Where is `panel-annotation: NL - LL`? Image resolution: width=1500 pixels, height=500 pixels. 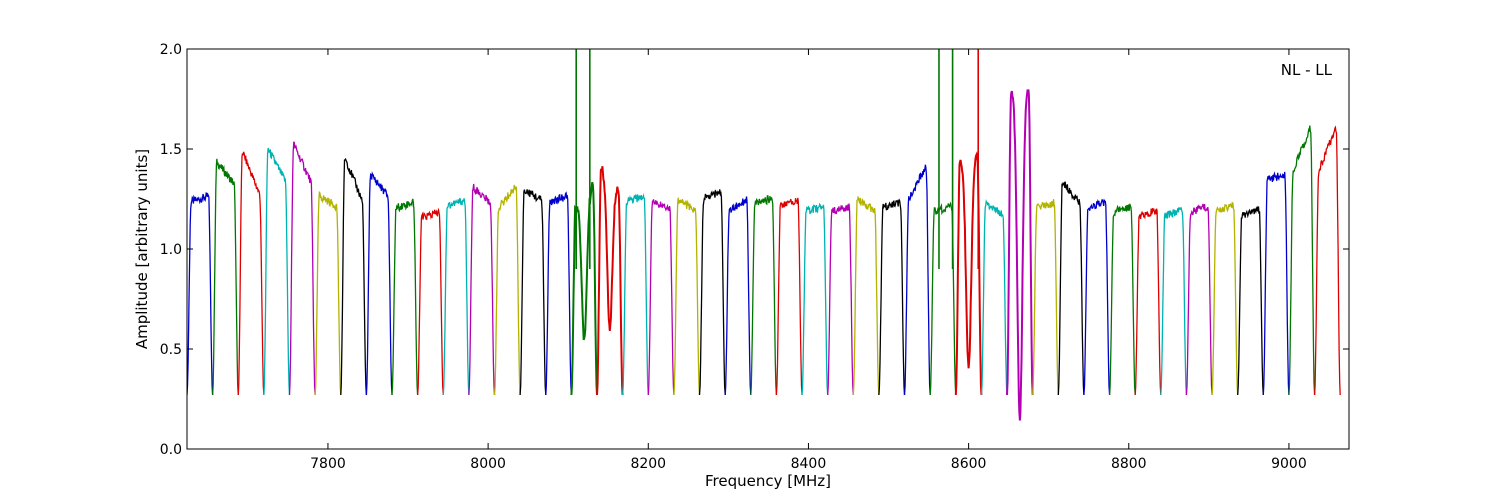
panel-annotation: NL - LL is located at coordinates (1307, 70).